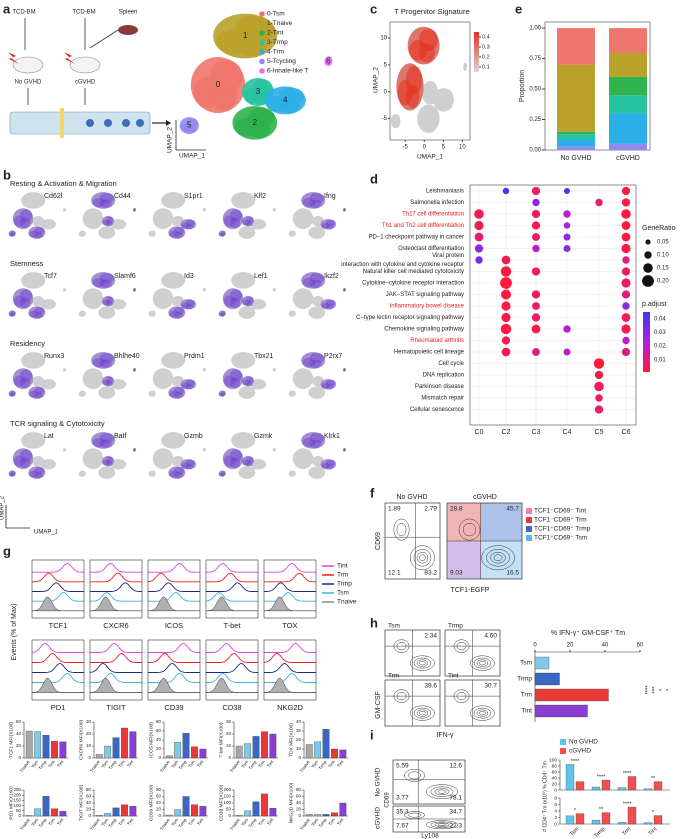 This screenshot has height=839, width=685. What do you see at coordinates (583, 742) in the screenshot?
I see `legend-label: No GVHD` at bounding box center [583, 742].